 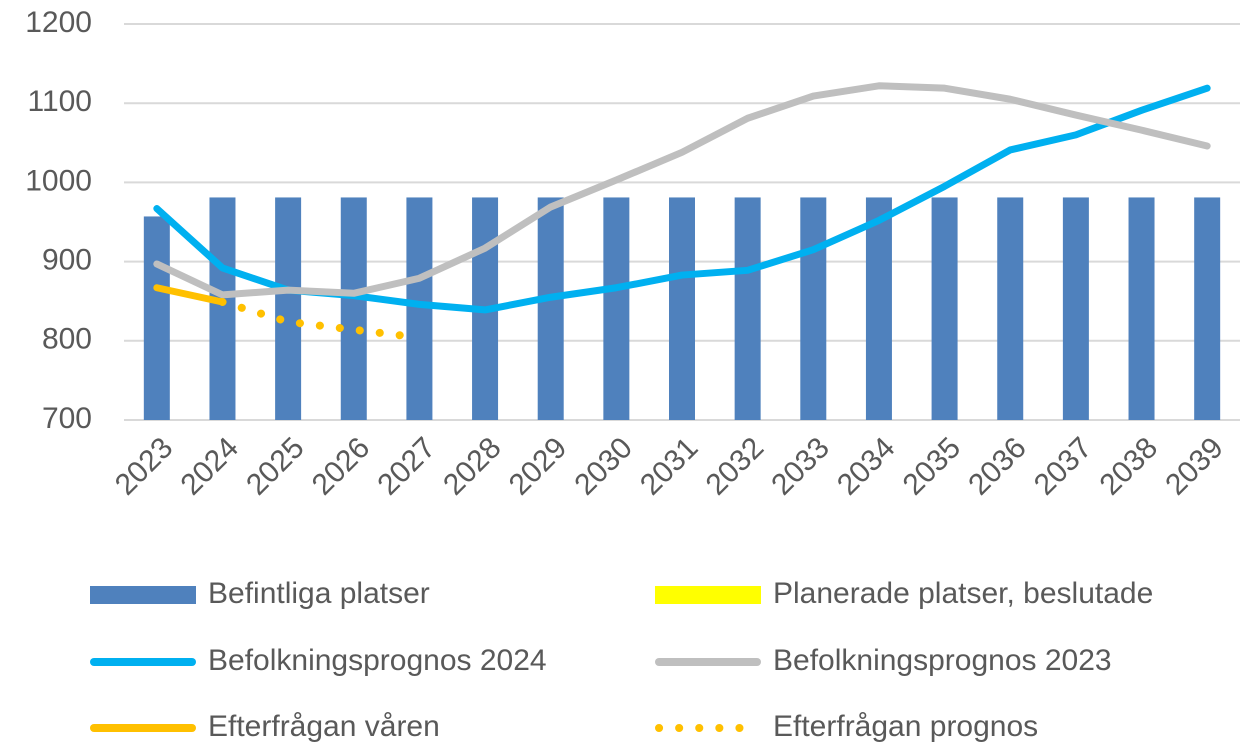 I want to click on y-tick-label: 700, so click(x=67, y=418).